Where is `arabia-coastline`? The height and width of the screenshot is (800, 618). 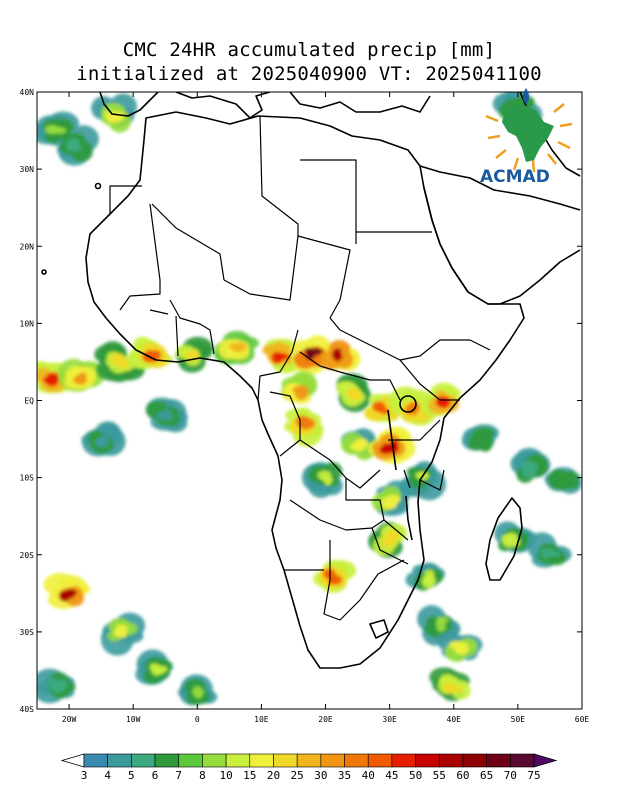
arabia-coastline is located at coordinates (500, 235).